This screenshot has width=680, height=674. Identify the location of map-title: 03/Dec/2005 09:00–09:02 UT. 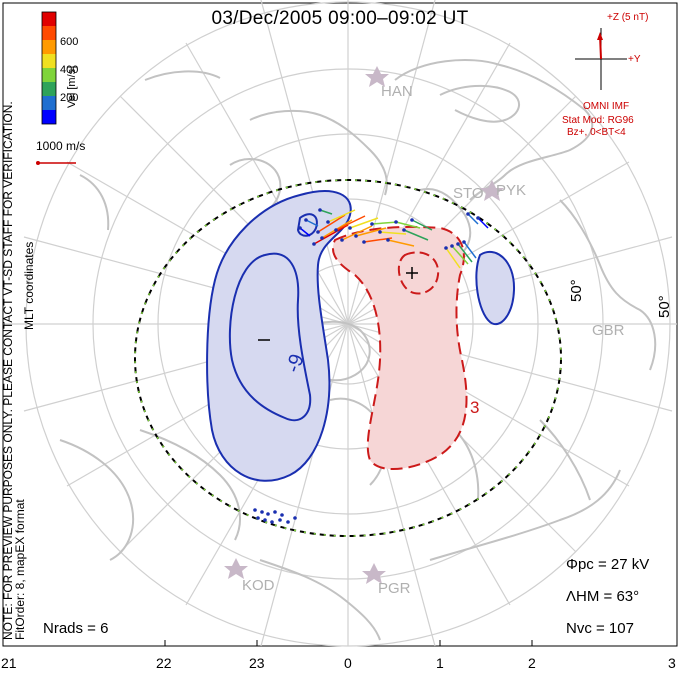
(340, 18).